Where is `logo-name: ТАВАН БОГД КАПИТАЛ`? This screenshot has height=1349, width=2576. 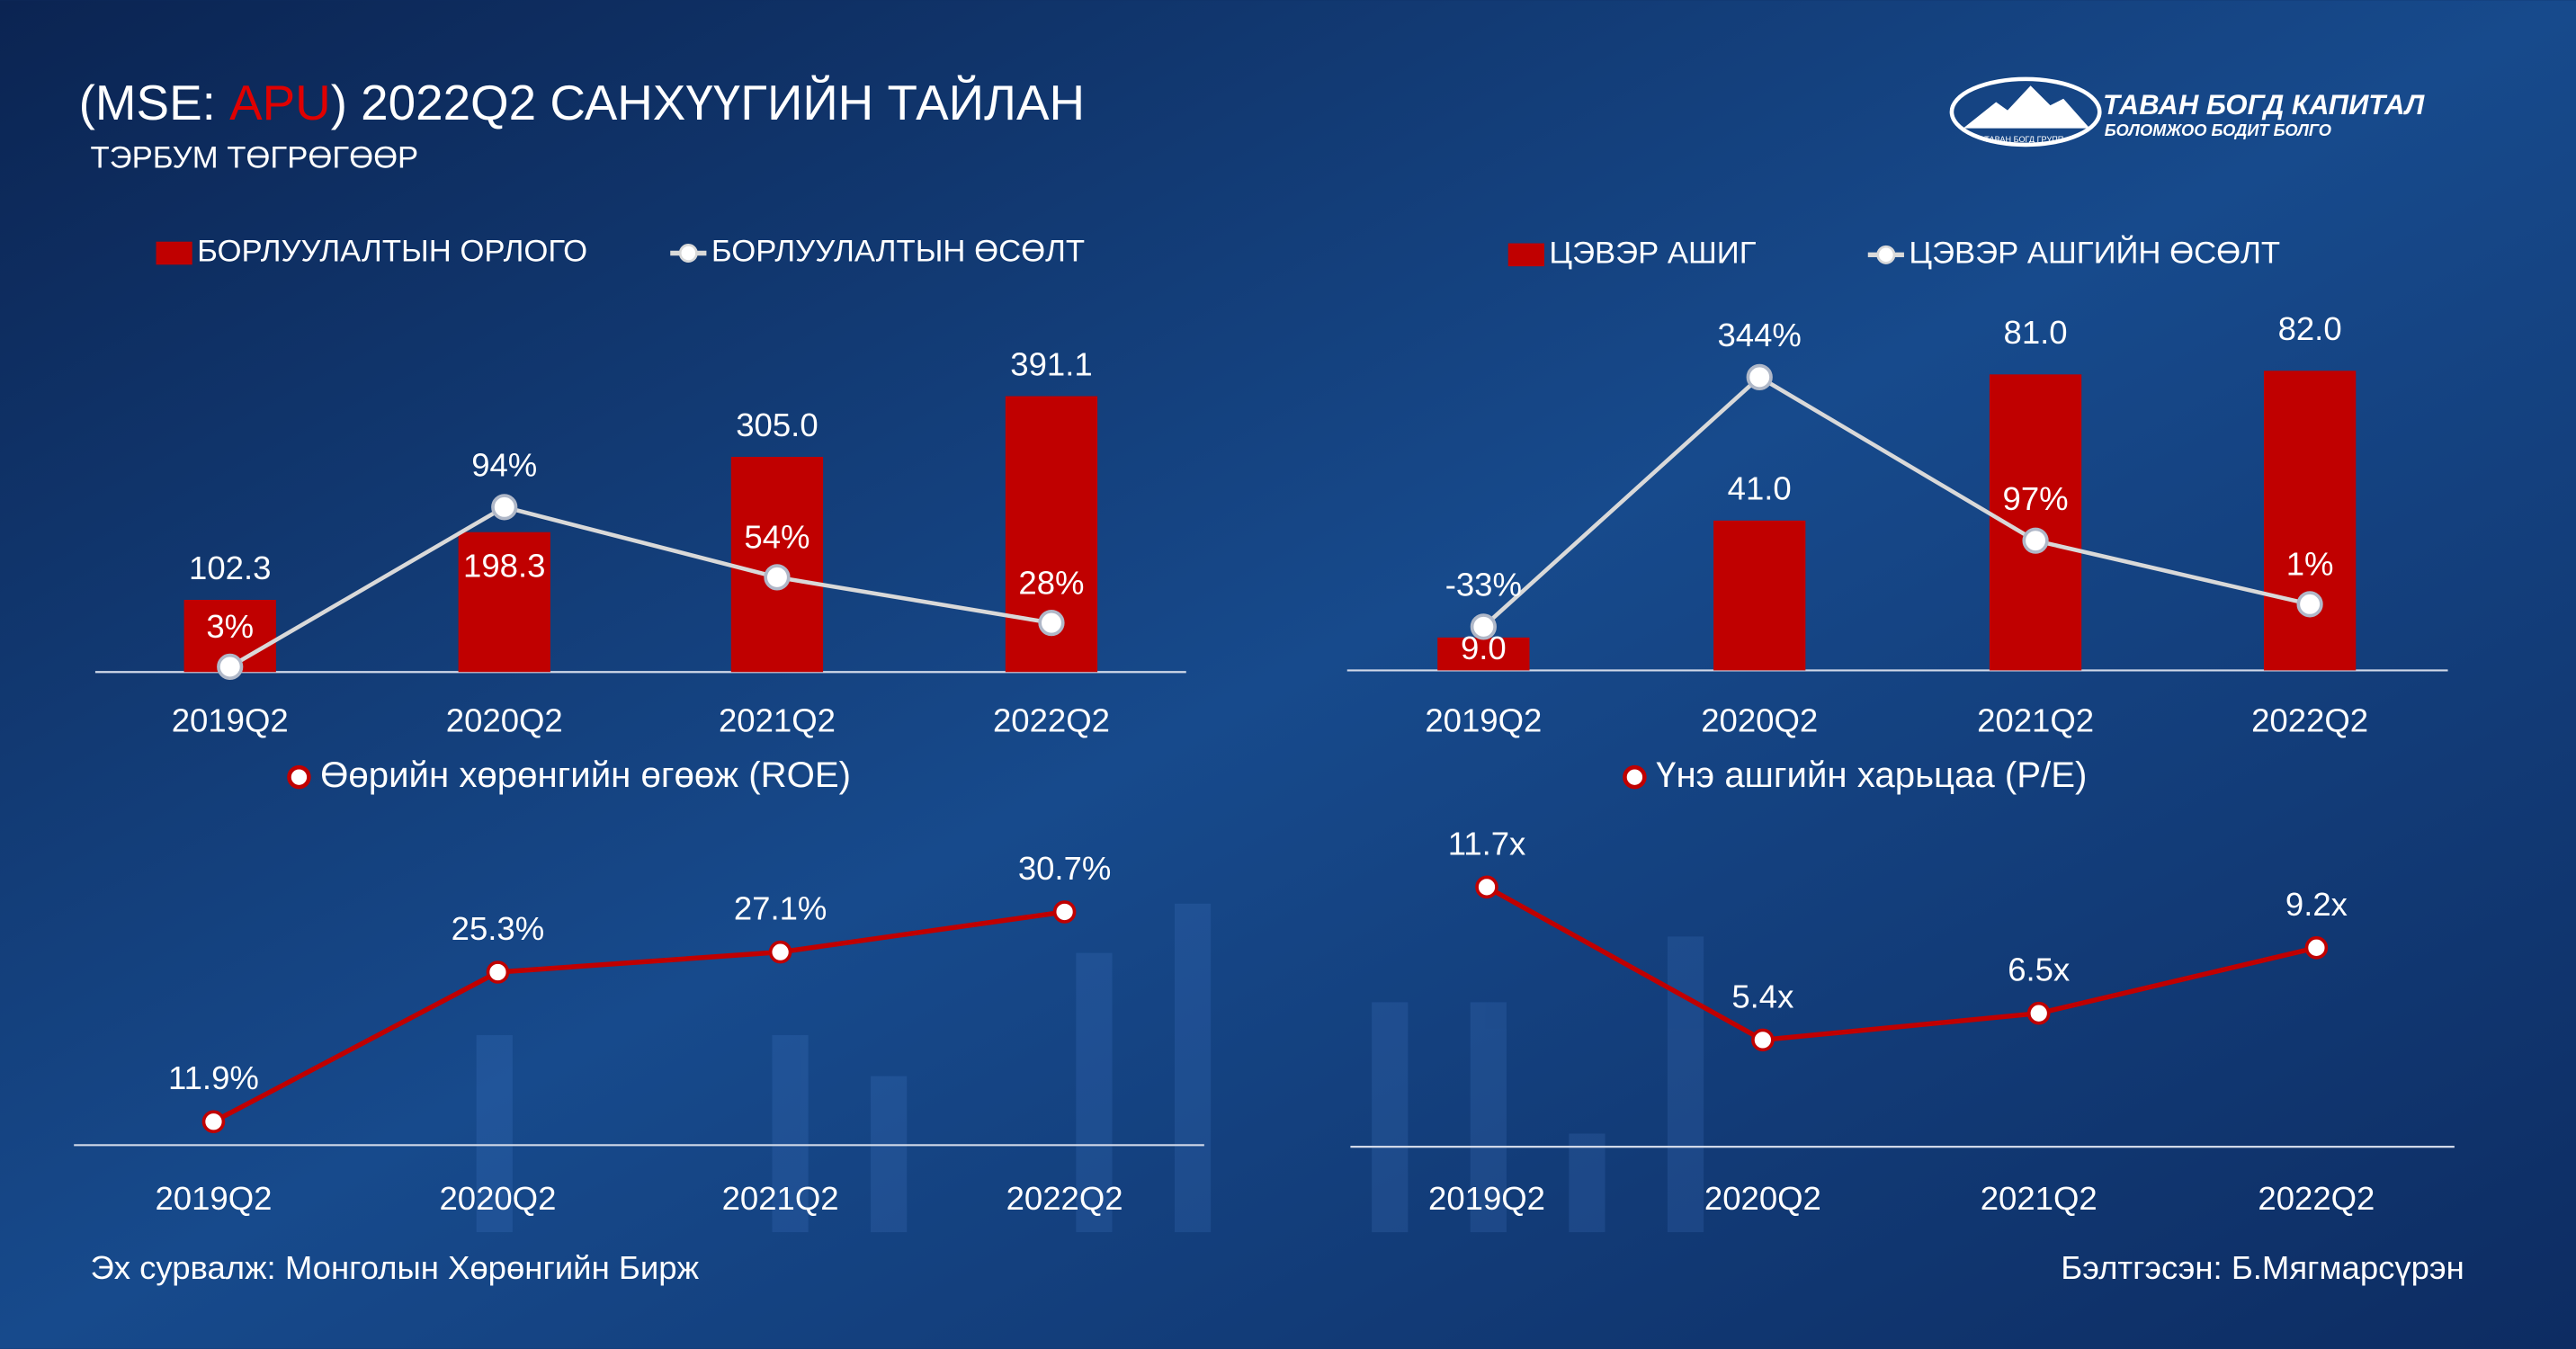 logo-name: ТАВАН БОГД КАПИТАЛ is located at coordinates (2264, 105).